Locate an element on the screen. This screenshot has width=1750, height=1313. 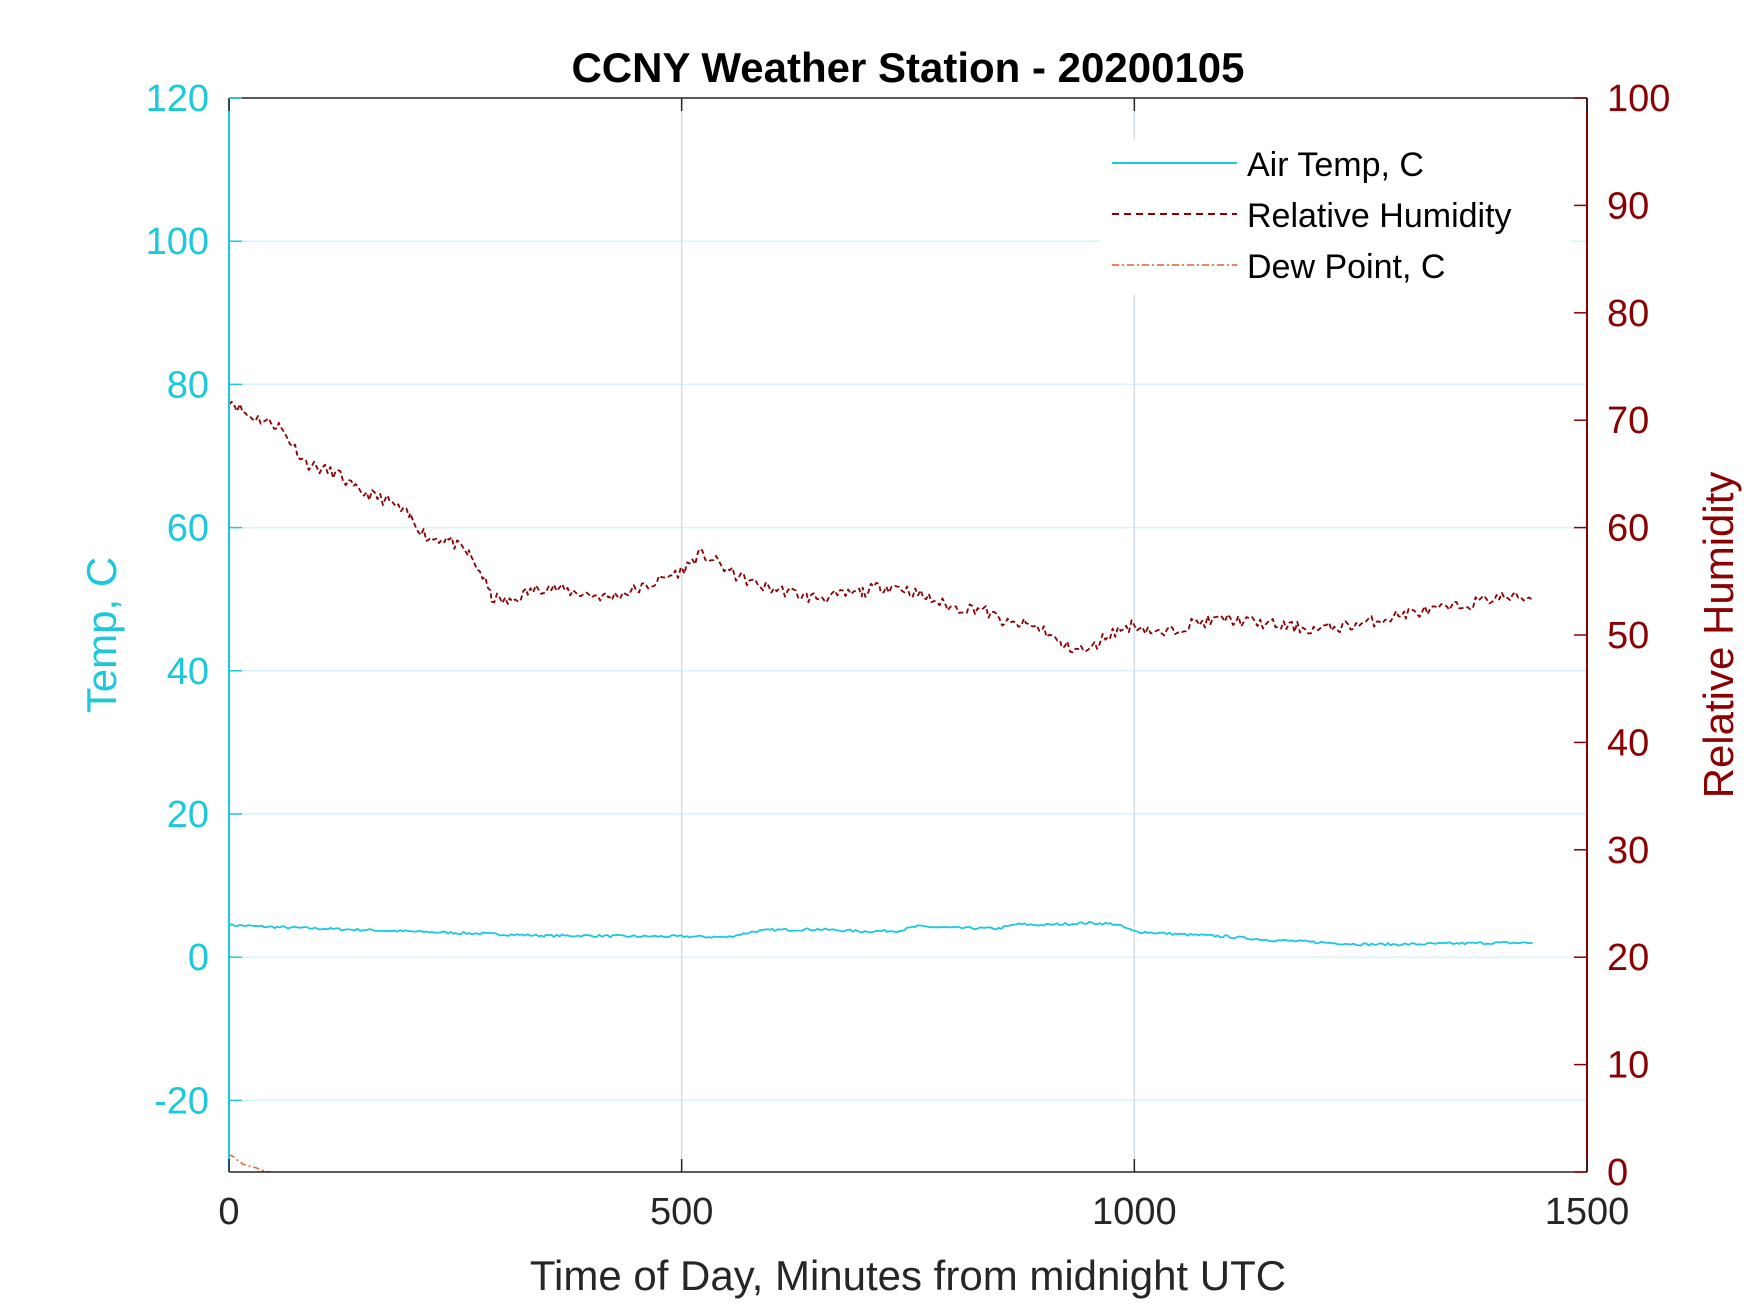
x-tick-label-1000: 1000 is located at coordinates (1134, 1212).